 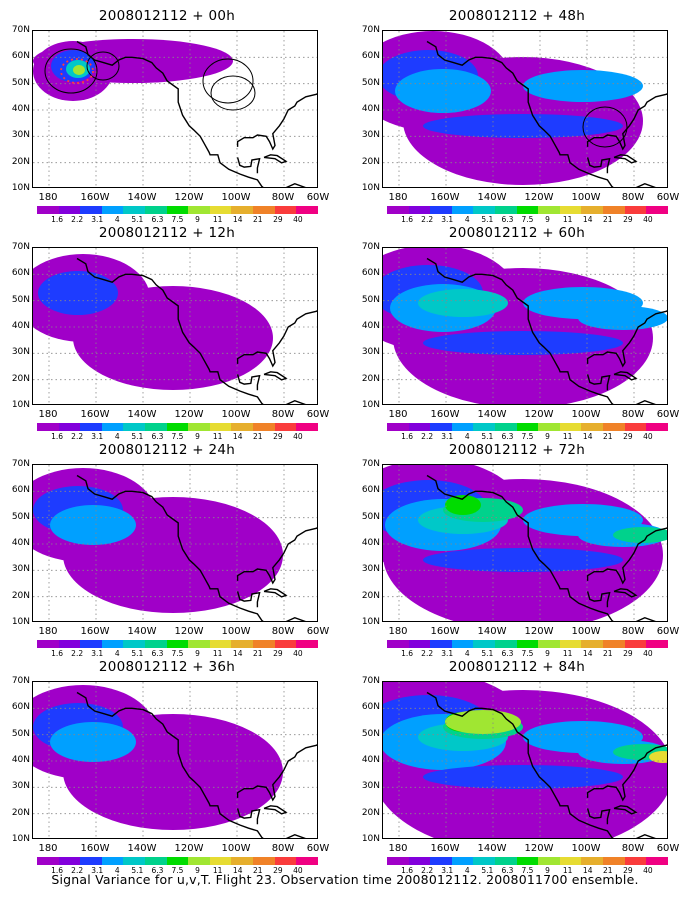 I want to click on colorbar-label: 2.2, so click(x=427, y=219).